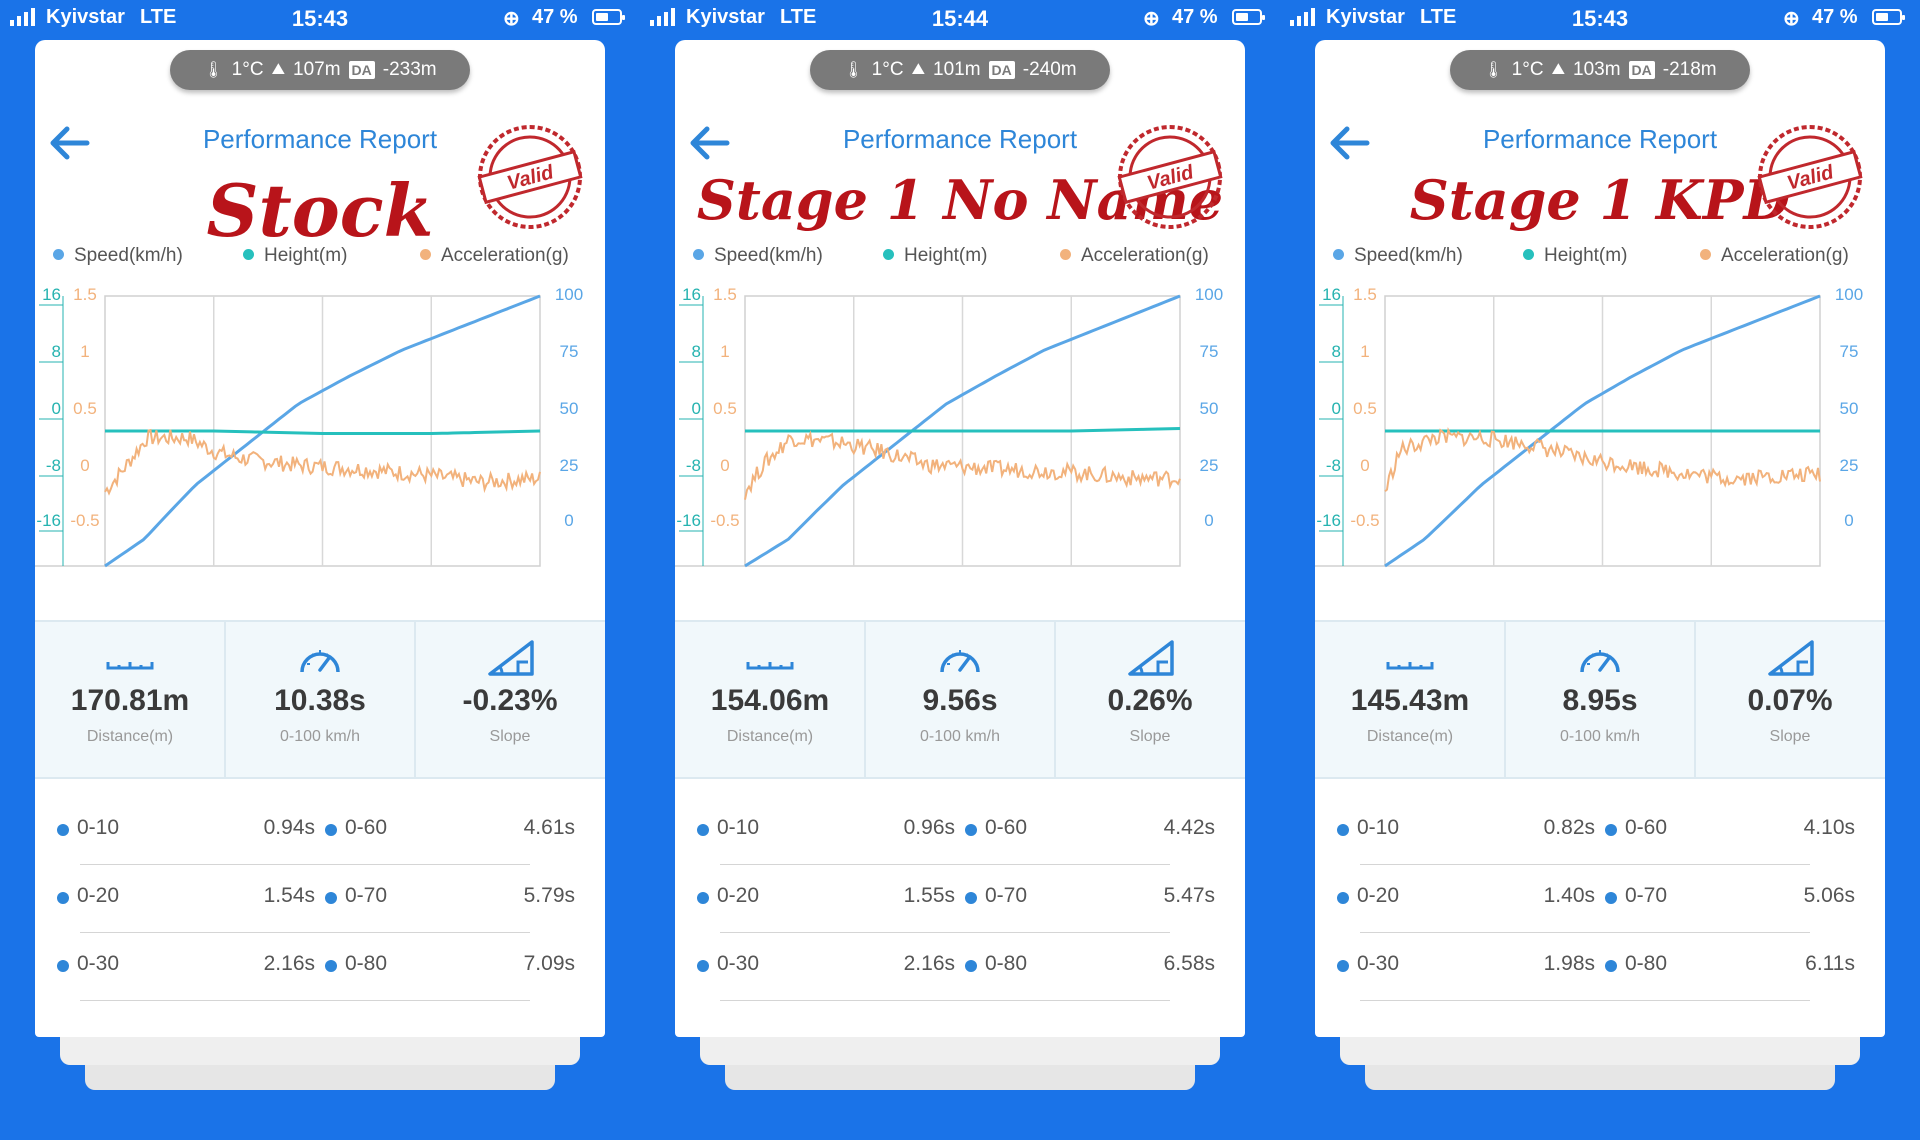 The width and height of the screenshot is (1920, 1140). Describe the element at coordinates (510, 700) in the screenshot. I see `slope-value: -0.23%` at that location.